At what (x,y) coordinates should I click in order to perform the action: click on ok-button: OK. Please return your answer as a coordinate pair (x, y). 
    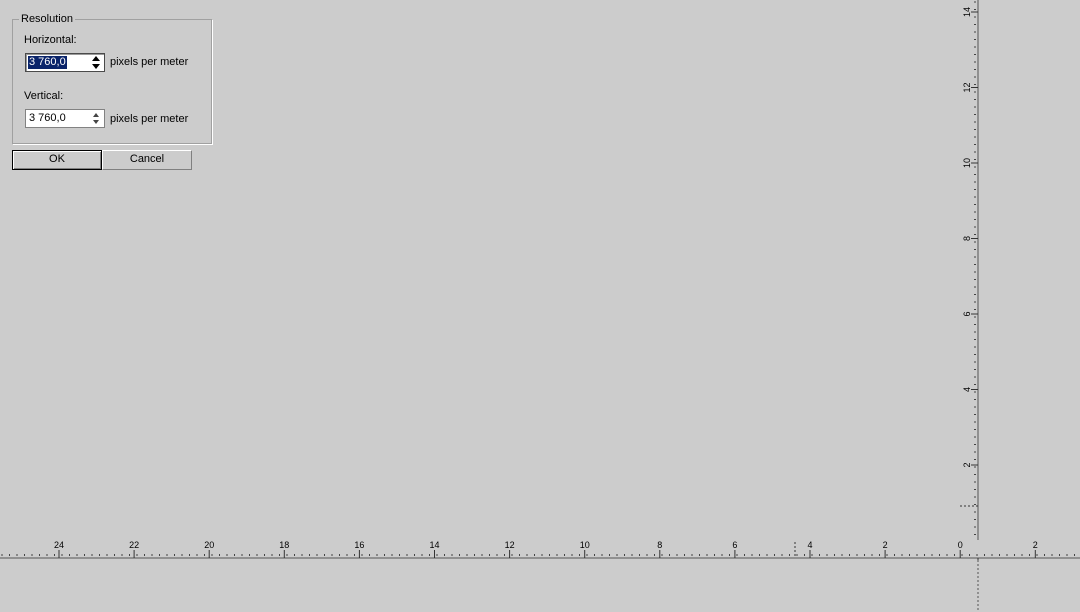
    Looking at the image, I should click on (57, 160).